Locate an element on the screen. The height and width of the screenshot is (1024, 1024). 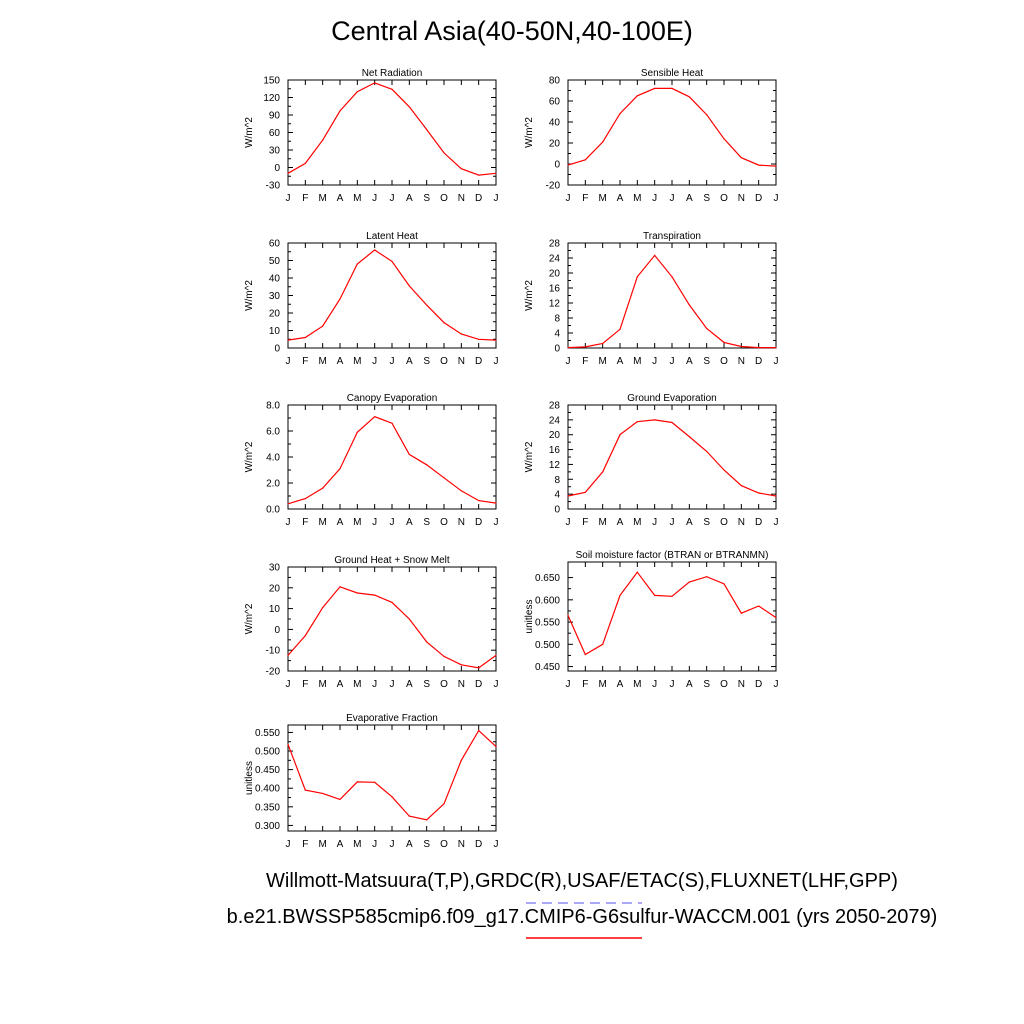
chart-title: Transpiration is located at coordinates (672, 236).